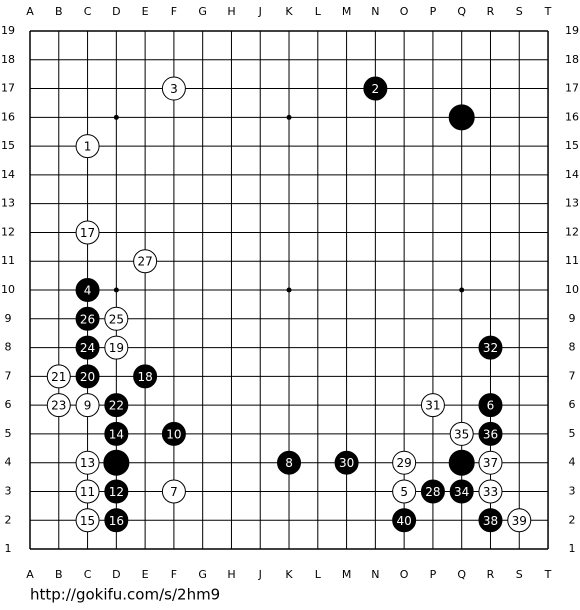 This screenshot has width=580, height=610. I want to click on move-number: 36, so click(490, 434).